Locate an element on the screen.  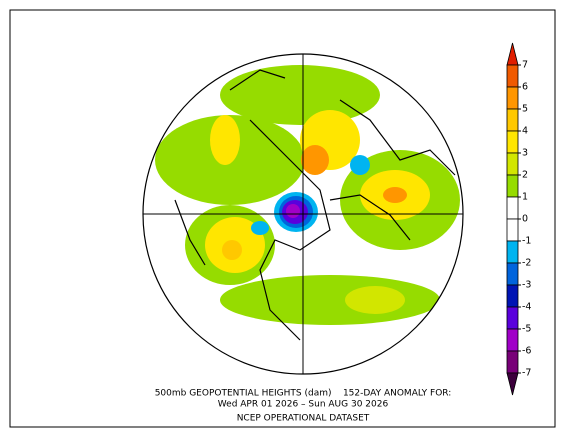
caption: Wed APR 01 2026 – Sun AUG 30 2026 is located at coordinates (303, 405).